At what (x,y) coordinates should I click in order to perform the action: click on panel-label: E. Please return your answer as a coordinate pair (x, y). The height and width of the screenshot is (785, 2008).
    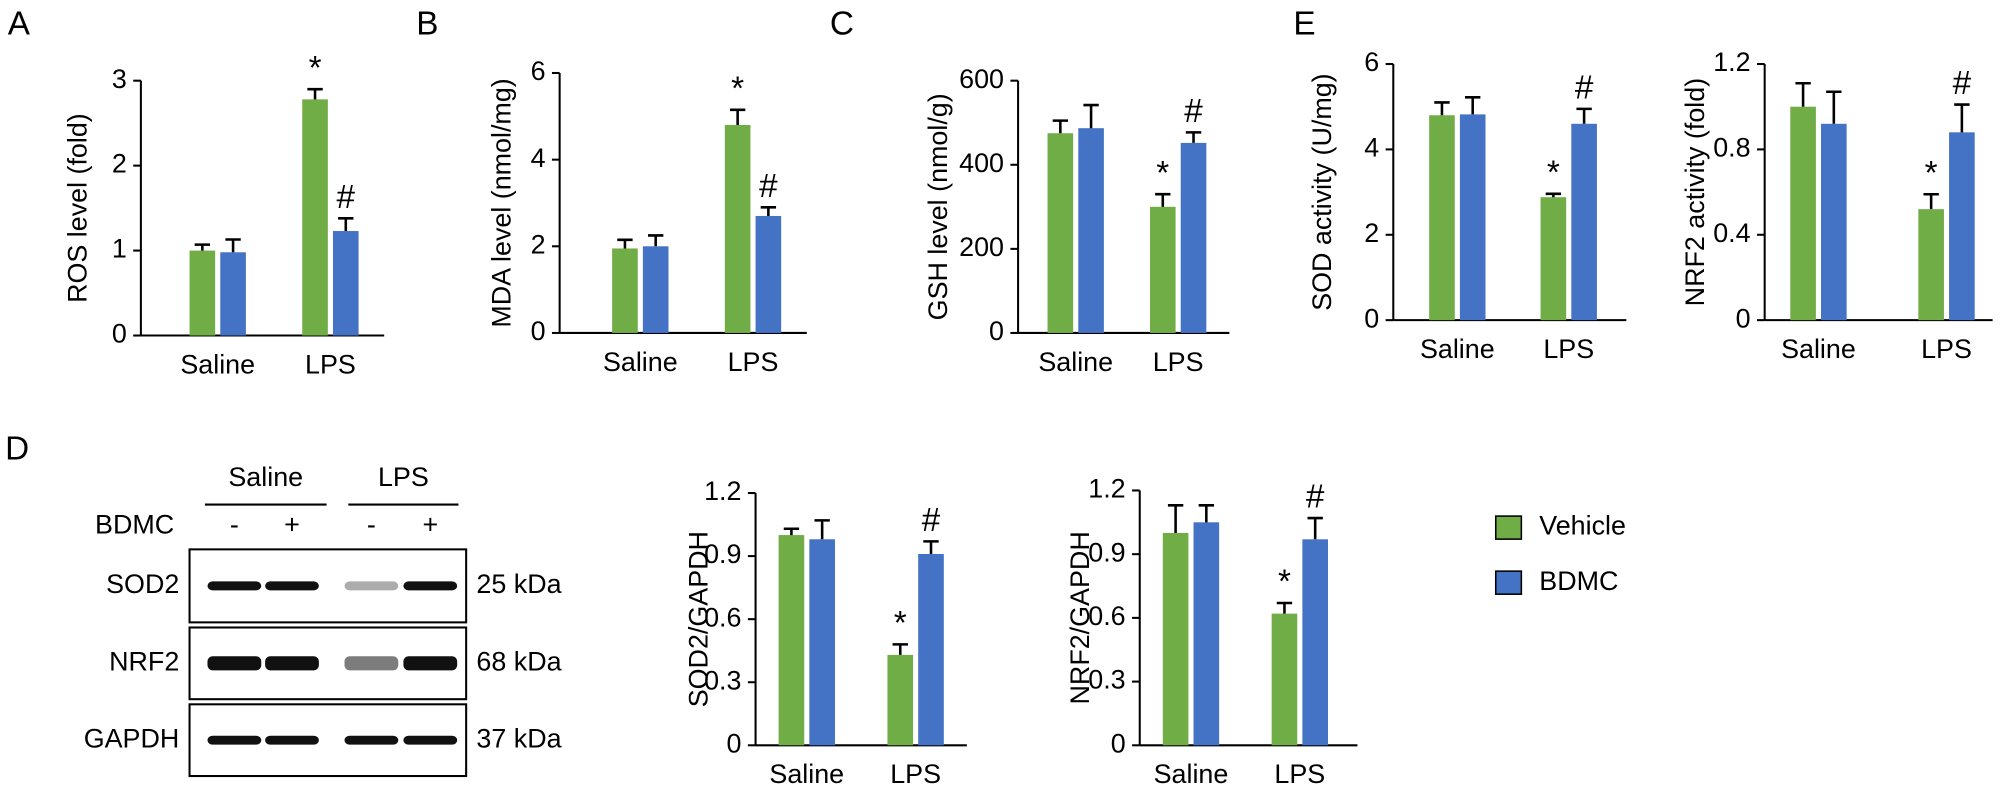
    Looking at the image, I should click on (1304, 23).